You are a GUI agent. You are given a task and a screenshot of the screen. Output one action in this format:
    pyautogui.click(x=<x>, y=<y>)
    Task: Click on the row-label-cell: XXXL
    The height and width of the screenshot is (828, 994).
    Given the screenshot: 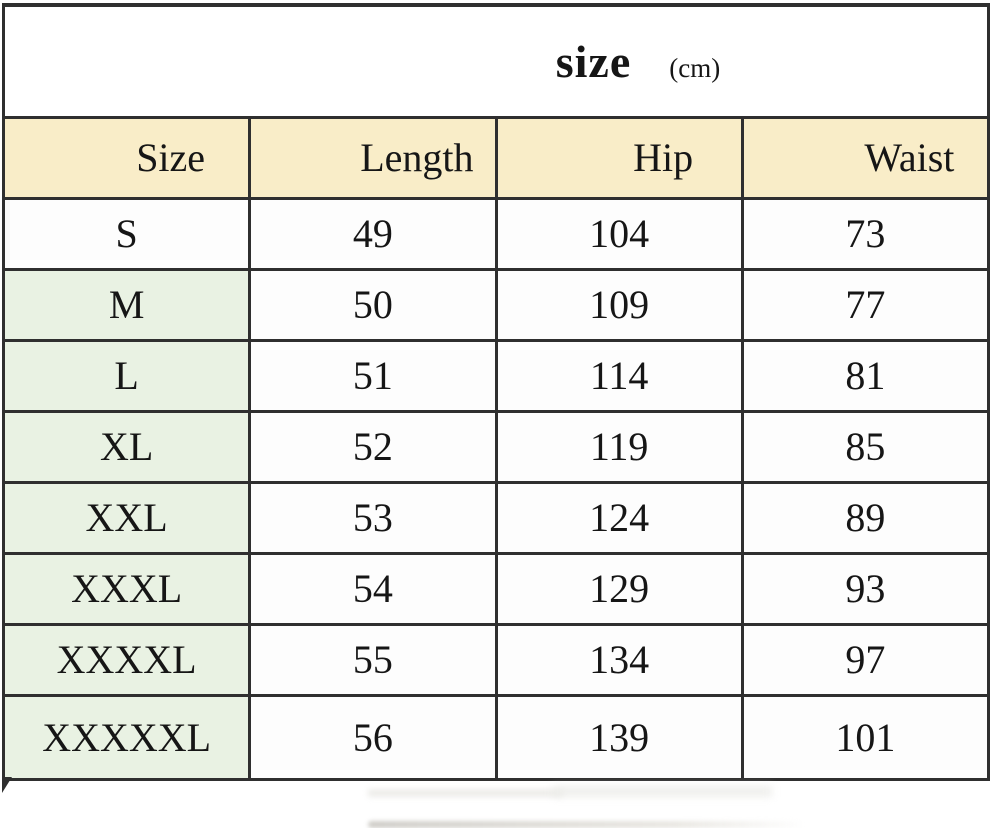 What is the action you would take?
    pyautogui.click(x=126, y=588)
    